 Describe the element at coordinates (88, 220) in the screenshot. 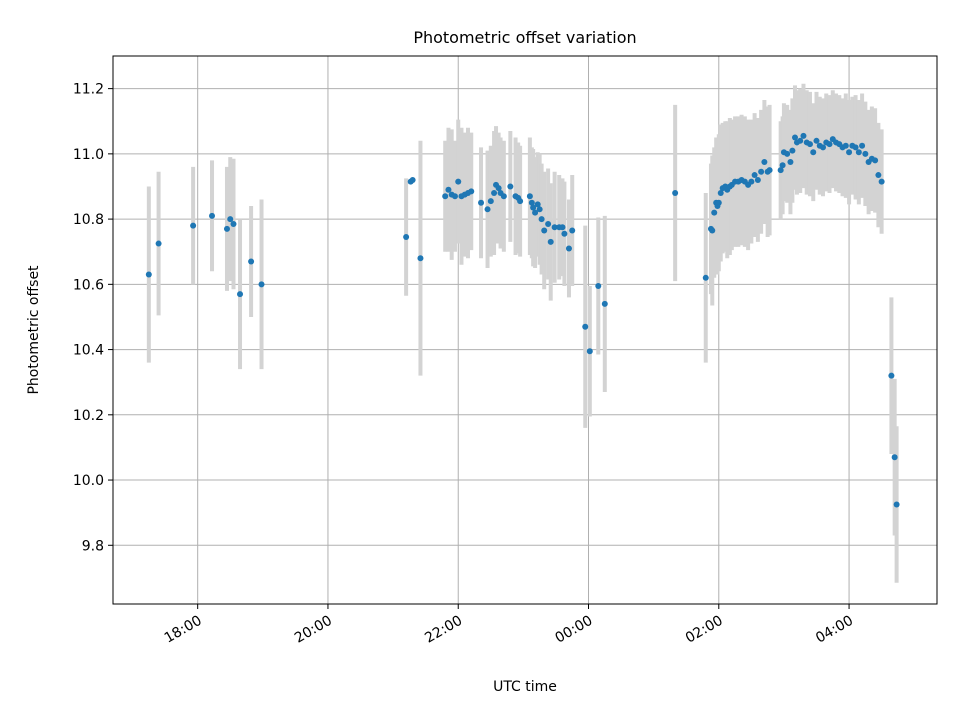

I see `y-tick-label: 10.8` at that location.